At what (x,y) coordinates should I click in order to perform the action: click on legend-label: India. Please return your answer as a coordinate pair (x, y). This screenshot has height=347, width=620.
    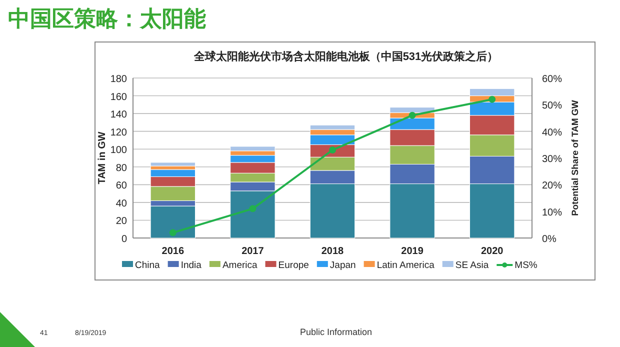
    Looking at the image, I should click on (191, 265).